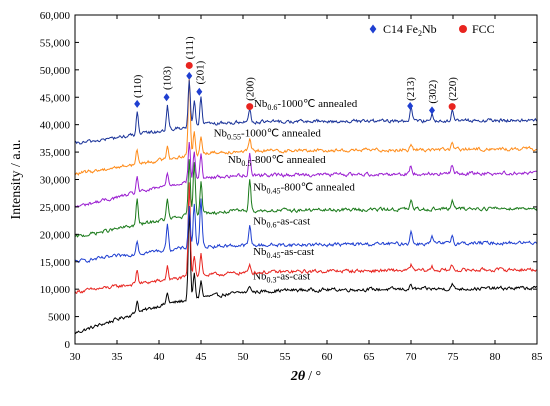 The width and height of the screenshot is (550, 406). I want to click on y-tick-label: 30,000, so click(55, 181).